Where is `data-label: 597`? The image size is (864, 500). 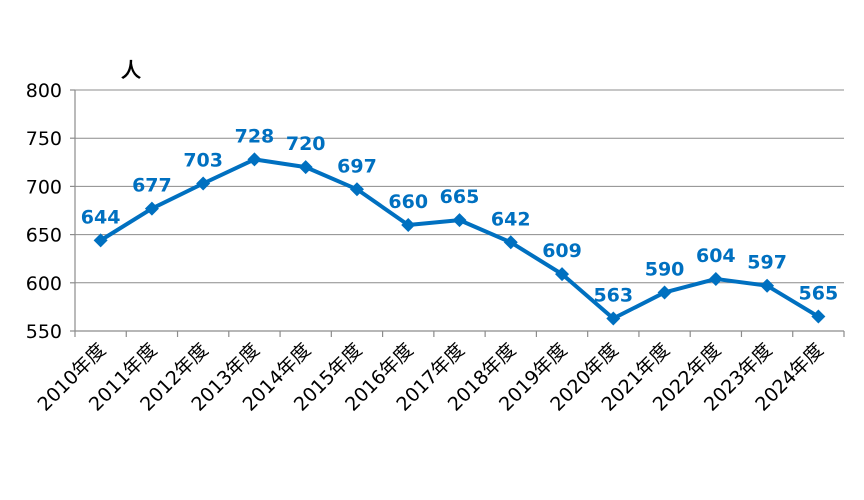 data-label: 597 is located at coordinates (767, 263).